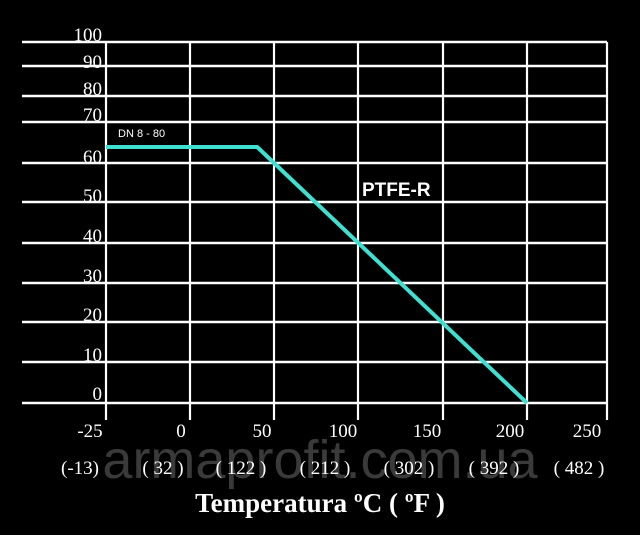 Image resolution: width=640 pixels, height=535 pixels. Describe the element at coordinates (320, 503) in the screenshot. I see `x-axis-title: Temperatura ºC ( ºF )` at that location.